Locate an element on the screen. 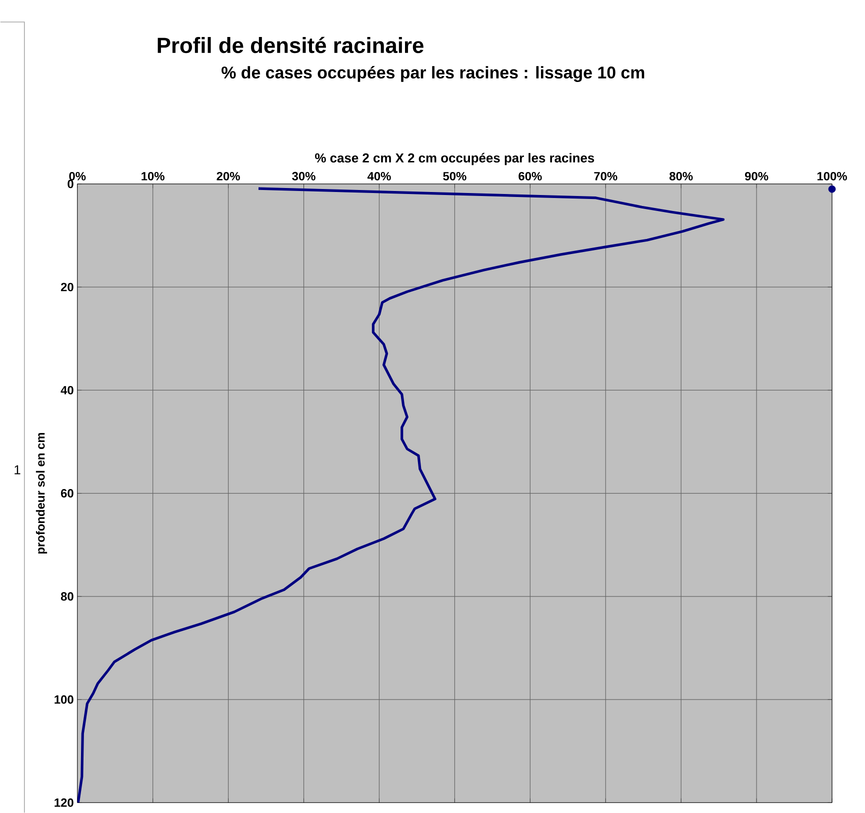 Image resolution: width=865 pixels, height=813 pixels. x-tick-label: 80% is located at coordinates (681, 176).